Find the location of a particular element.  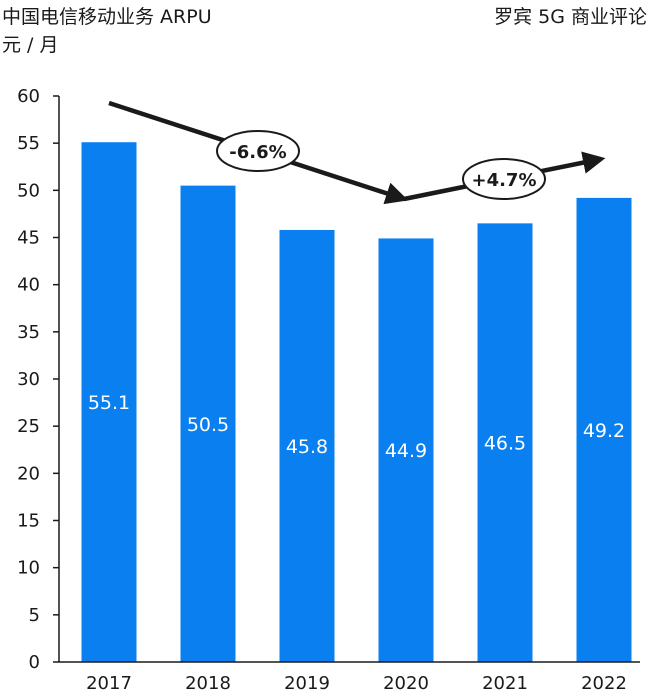

chart-title: 中国电信移动业务 ARPU is located at coordinates (107, 17).